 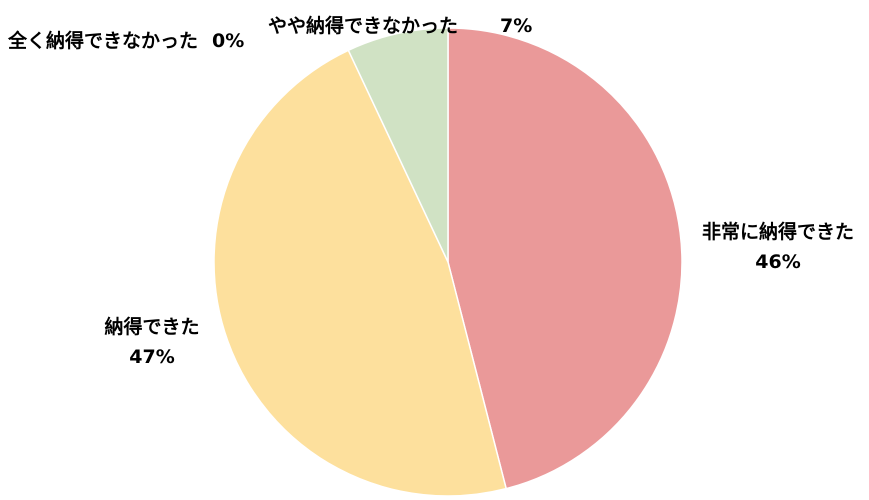 I want to click on pie-slice-somewhat-unsatisfied, so click(x=398, y=145).